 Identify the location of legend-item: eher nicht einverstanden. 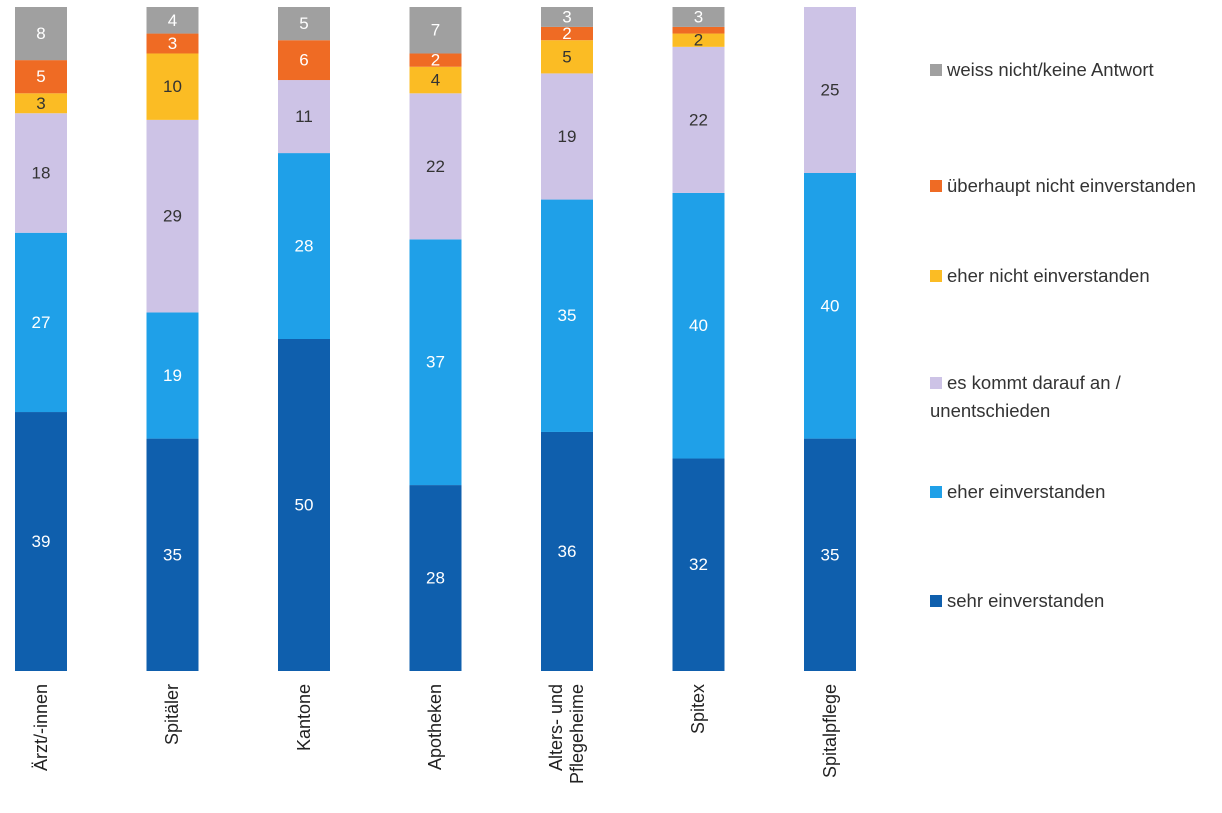
(1065, 276).